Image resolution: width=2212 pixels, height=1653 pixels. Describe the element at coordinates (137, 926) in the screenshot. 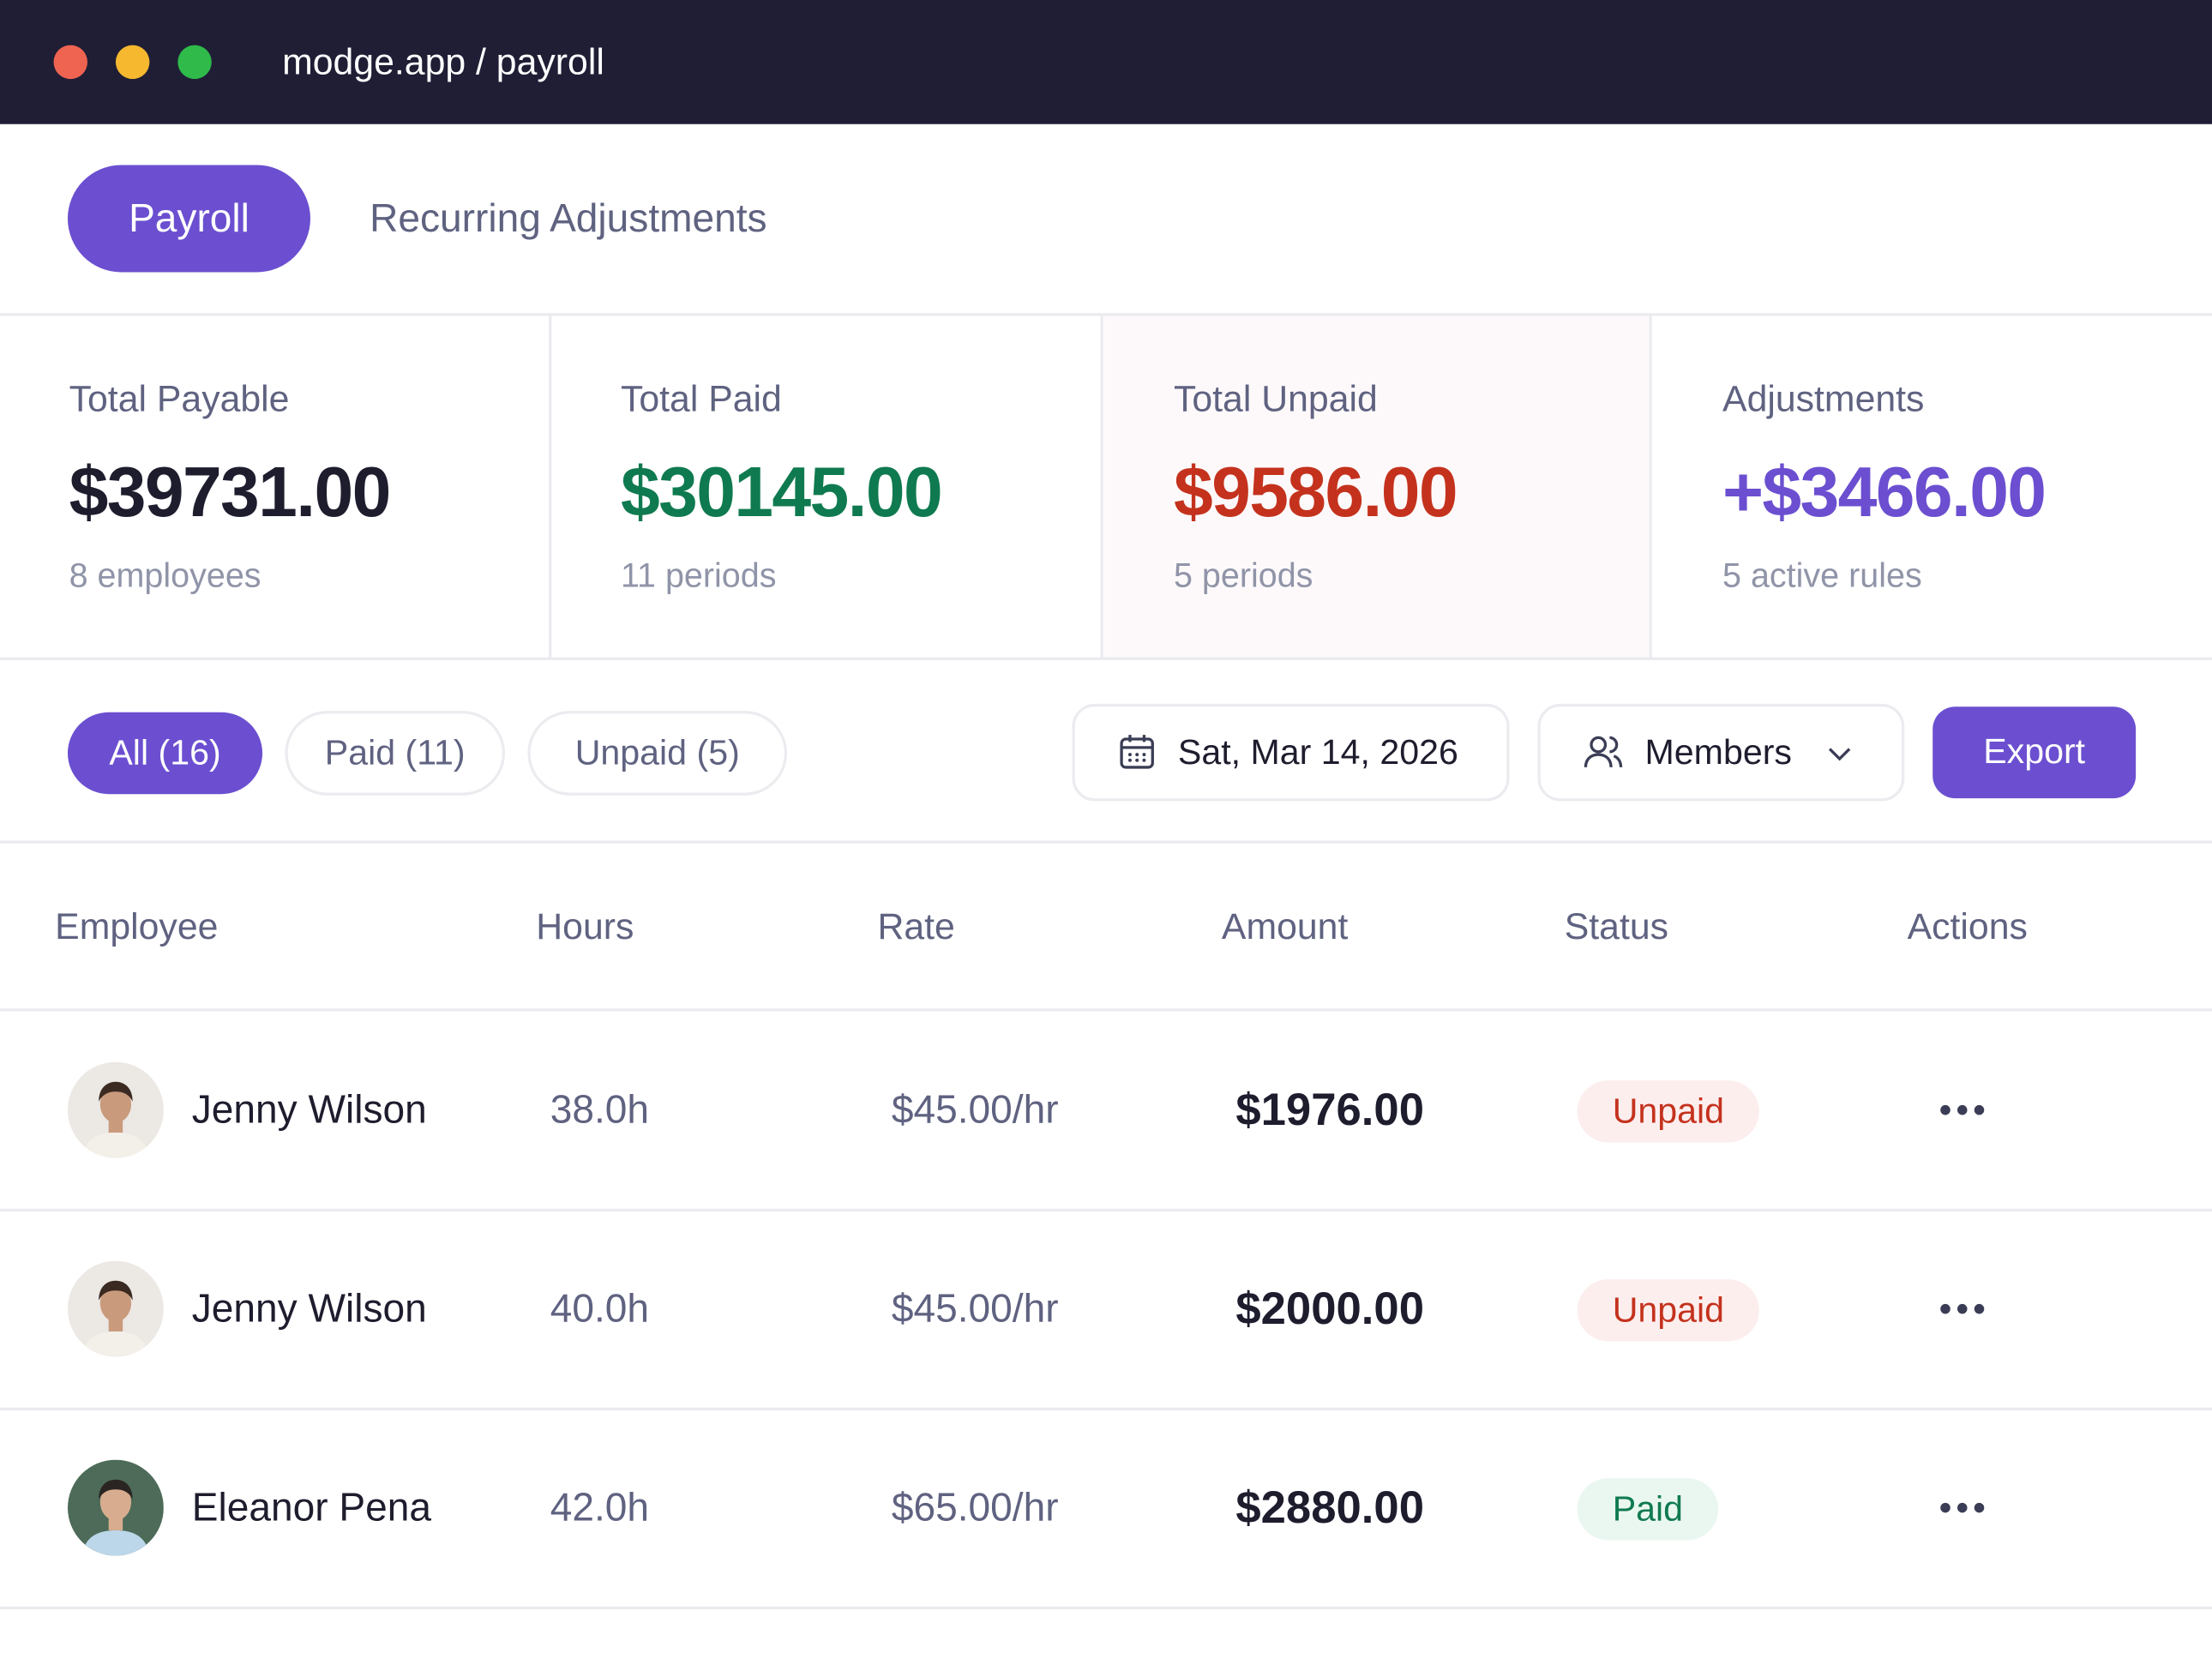

I see `column-header: Employee` at that location.